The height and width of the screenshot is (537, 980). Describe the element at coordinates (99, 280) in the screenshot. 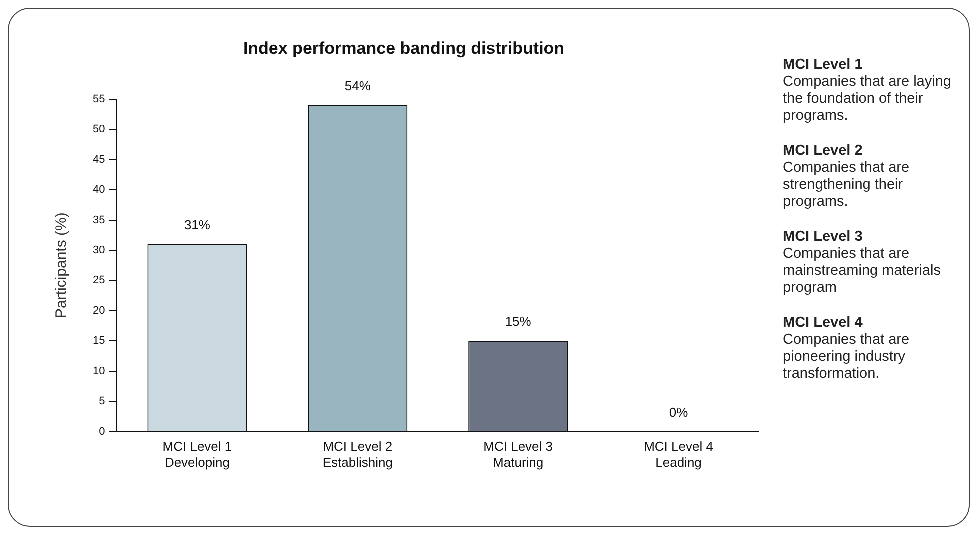

I see `y-tick-label: 25` at that location.